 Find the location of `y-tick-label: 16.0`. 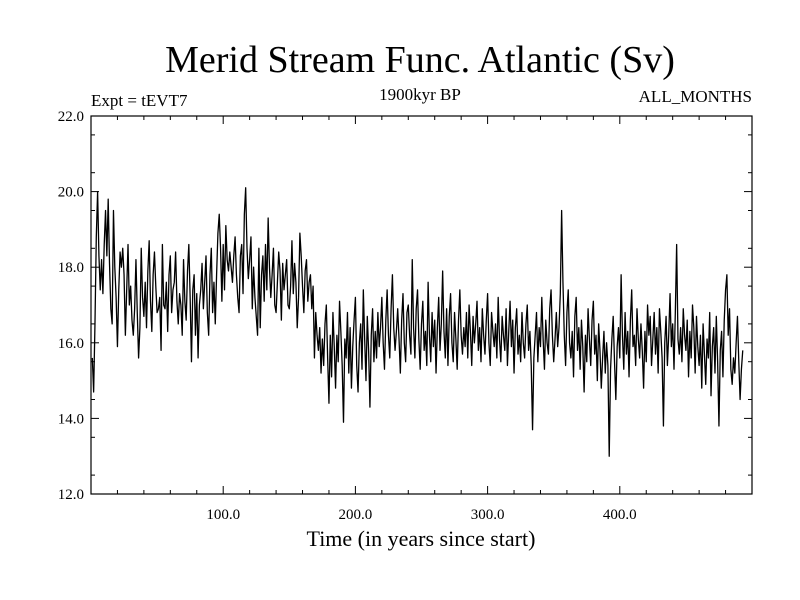

y-tick-label: 16.0 is located at coordinates (71, 344).